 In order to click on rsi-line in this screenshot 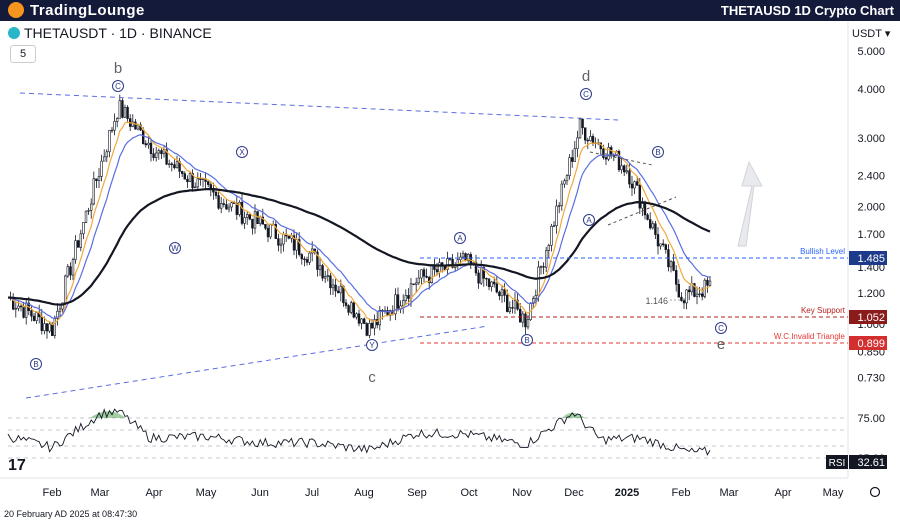, I will do `click(359, 432)`.